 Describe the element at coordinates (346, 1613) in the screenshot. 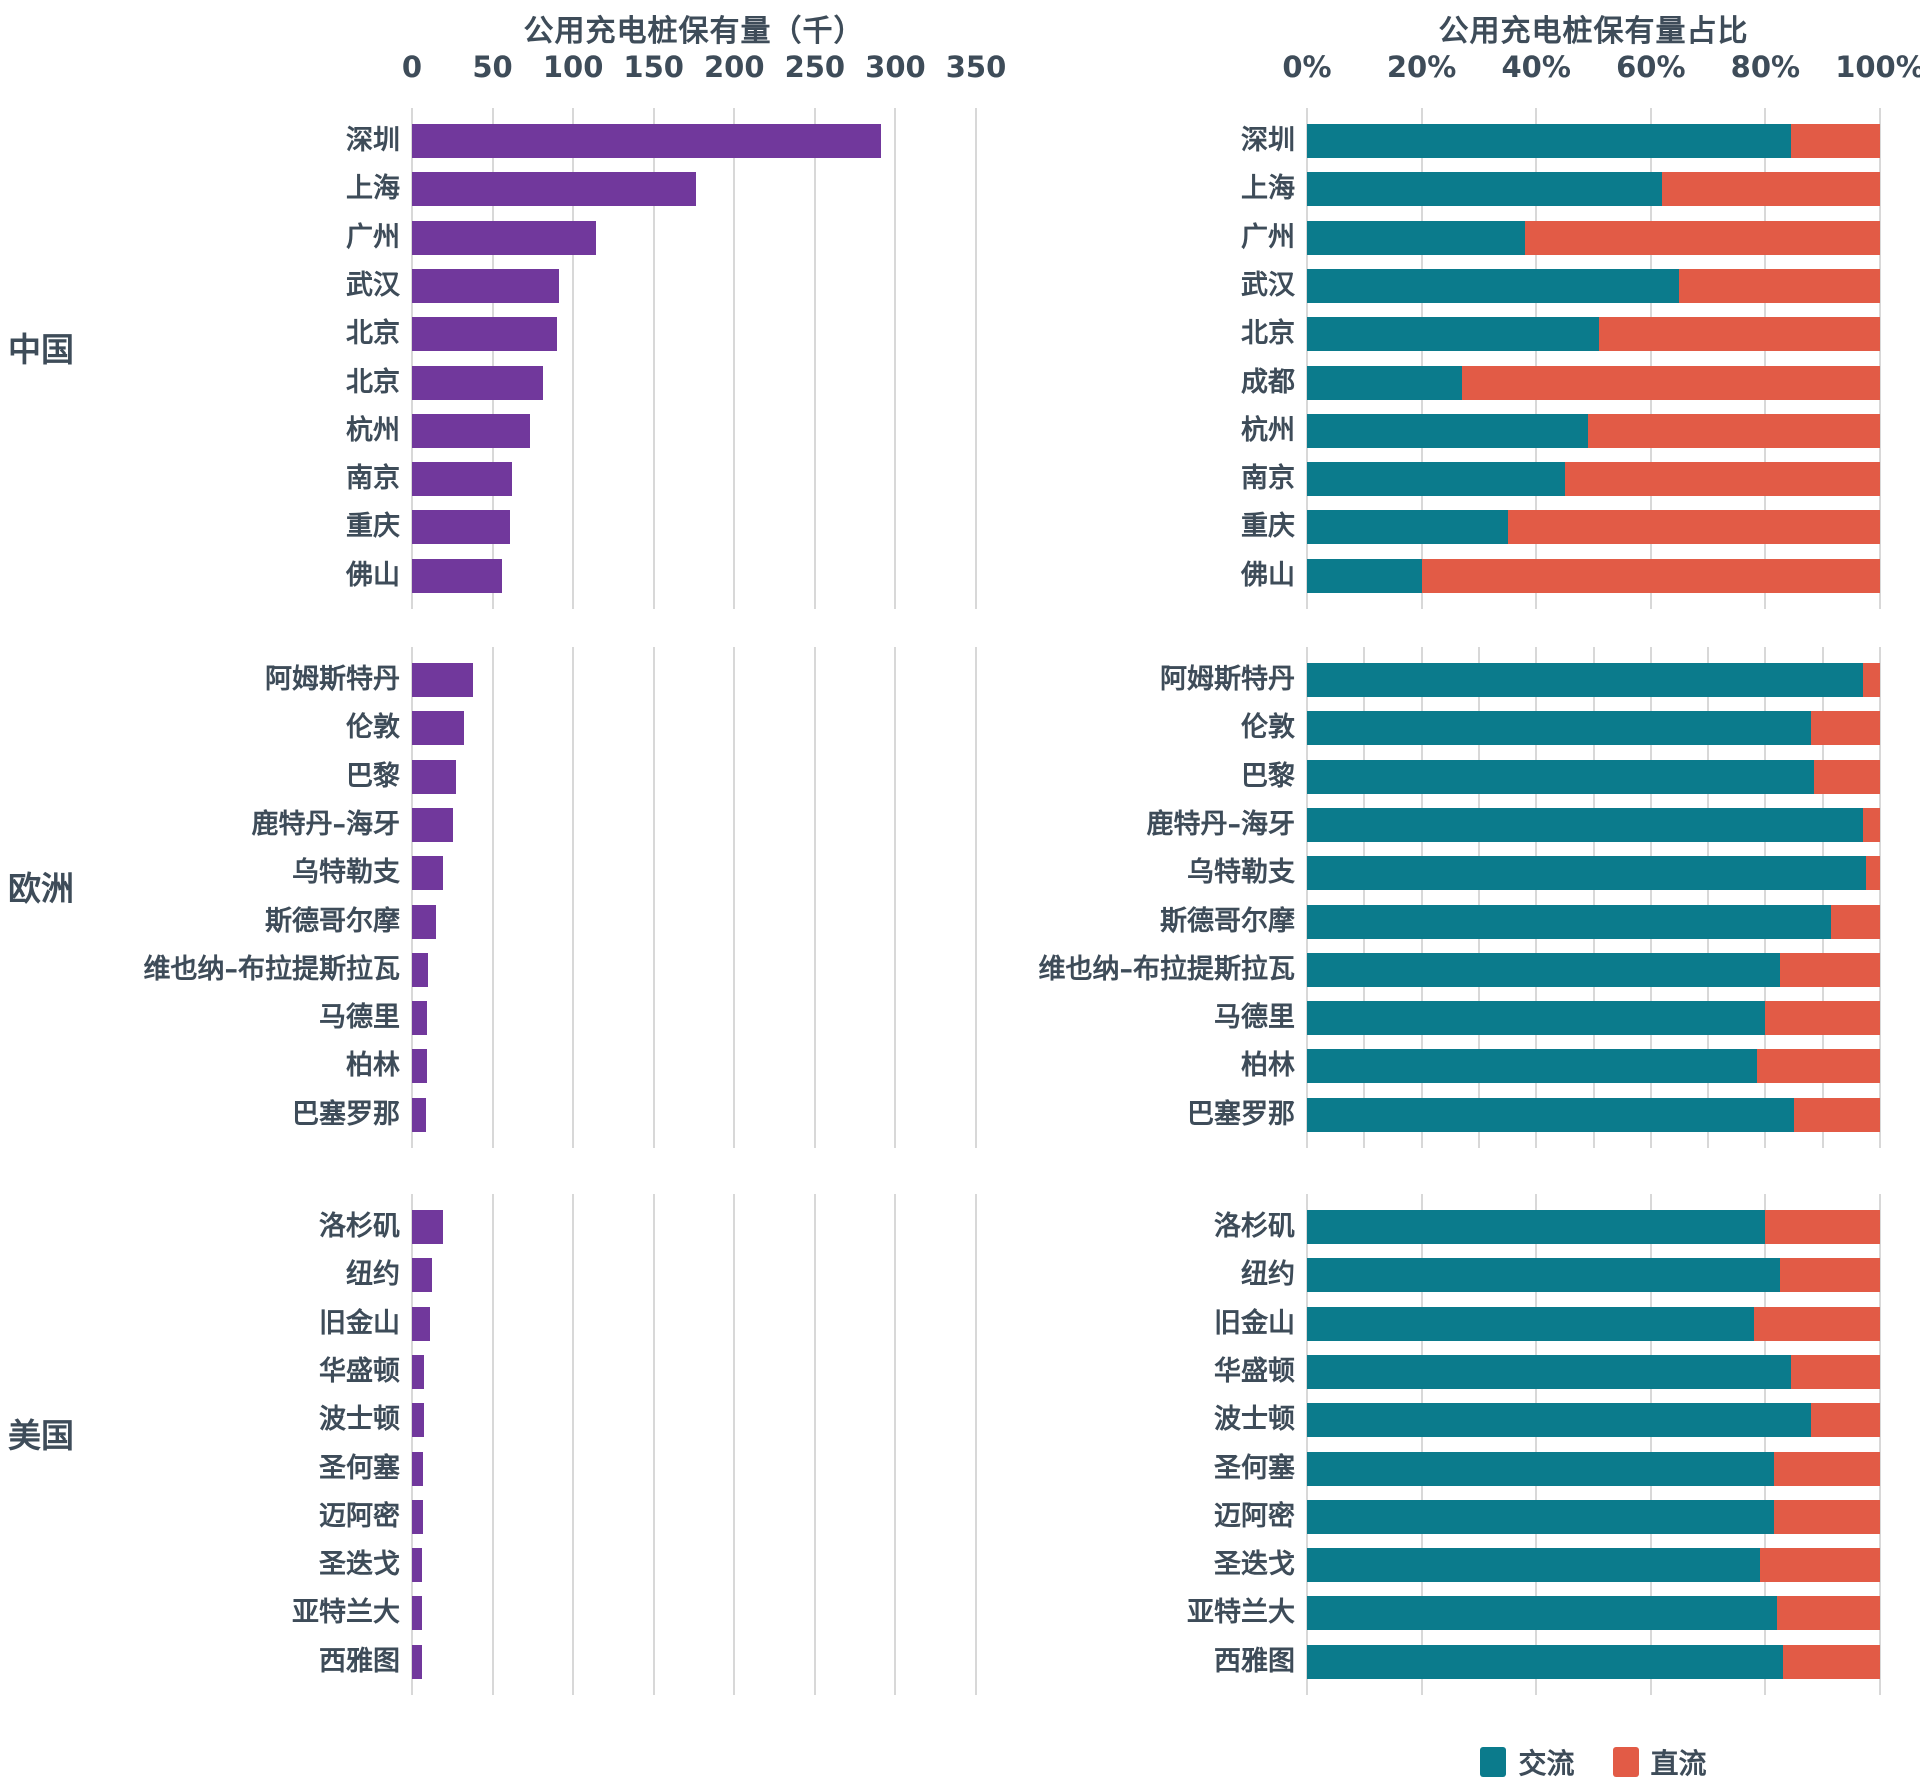

I see `row-label: 亚特兰大` at that location.